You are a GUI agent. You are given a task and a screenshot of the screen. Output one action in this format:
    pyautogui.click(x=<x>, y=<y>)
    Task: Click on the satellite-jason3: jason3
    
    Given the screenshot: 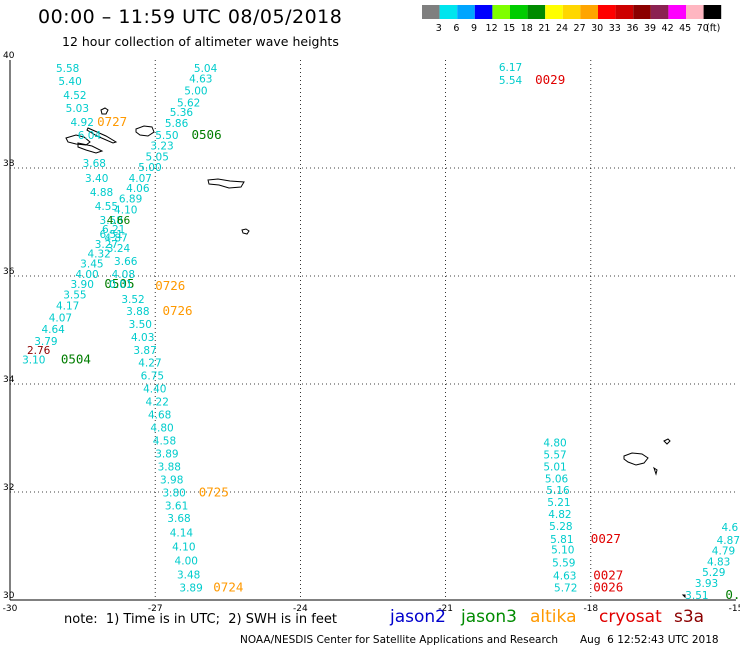 What is the action you would take?
    pyautogui.click(x=489, y=617)
    